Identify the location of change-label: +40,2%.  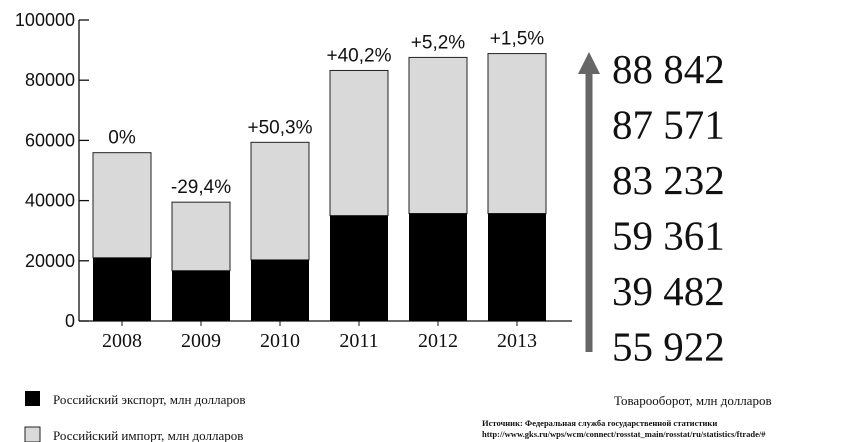
(359, 55).